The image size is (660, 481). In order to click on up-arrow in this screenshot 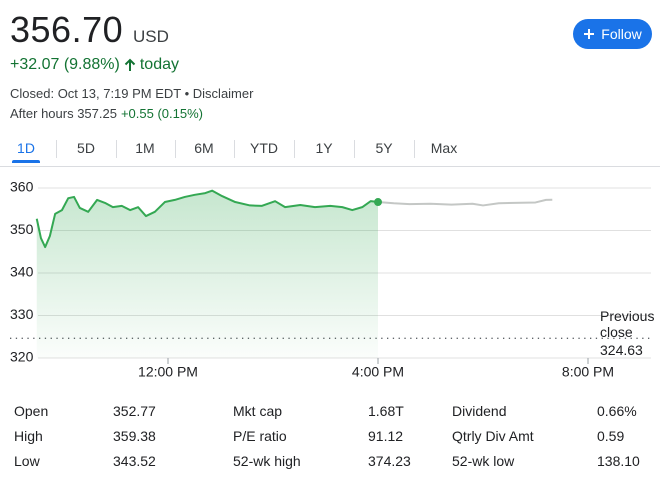, I will do `click(130, 64)`.